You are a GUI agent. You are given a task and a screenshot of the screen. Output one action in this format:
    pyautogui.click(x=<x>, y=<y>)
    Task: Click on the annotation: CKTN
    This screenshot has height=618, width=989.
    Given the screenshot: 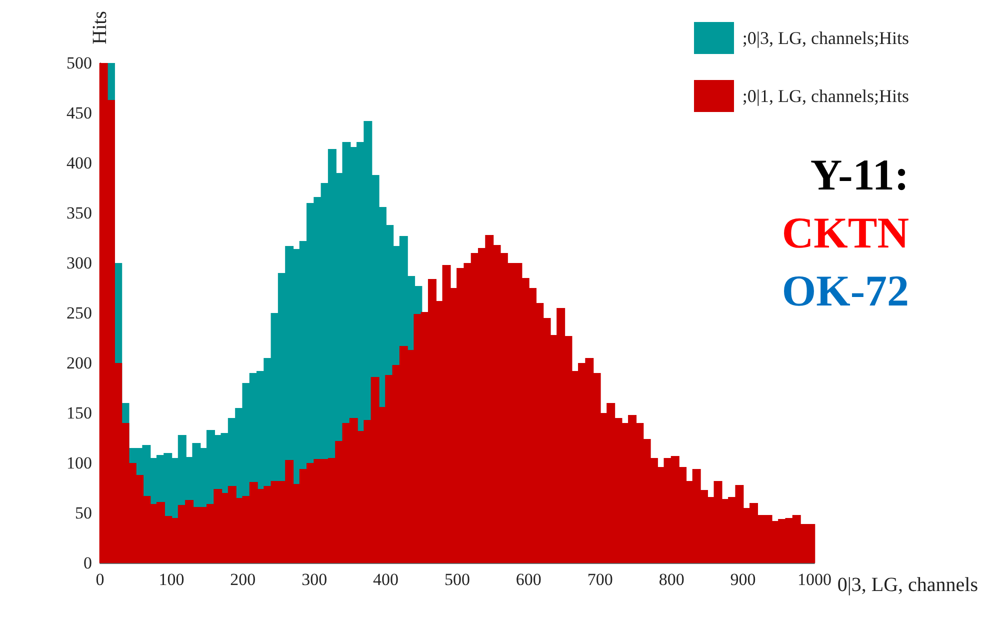 What is the action you would take?
    pyautogui.click(x=846, y=233)
    